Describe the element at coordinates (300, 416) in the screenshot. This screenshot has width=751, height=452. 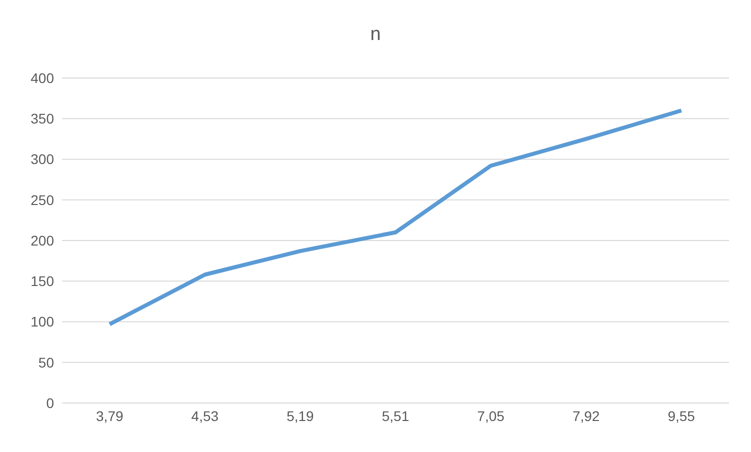
I see `x-tick-label: 5,19` at that location.